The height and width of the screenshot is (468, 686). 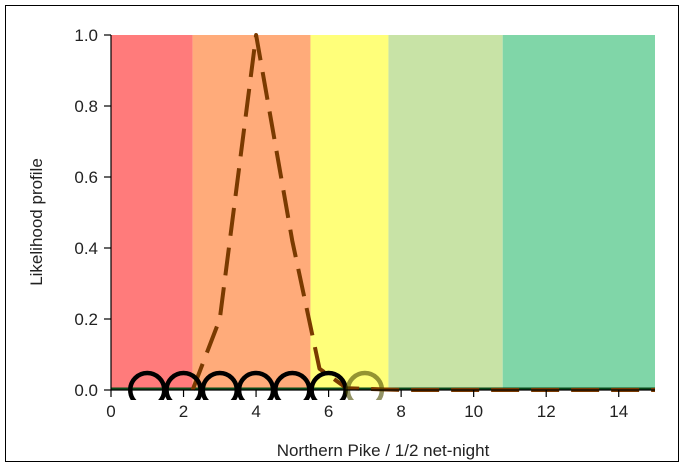 I want to click on x-tick-label: 4, so click(x=255, y=411).